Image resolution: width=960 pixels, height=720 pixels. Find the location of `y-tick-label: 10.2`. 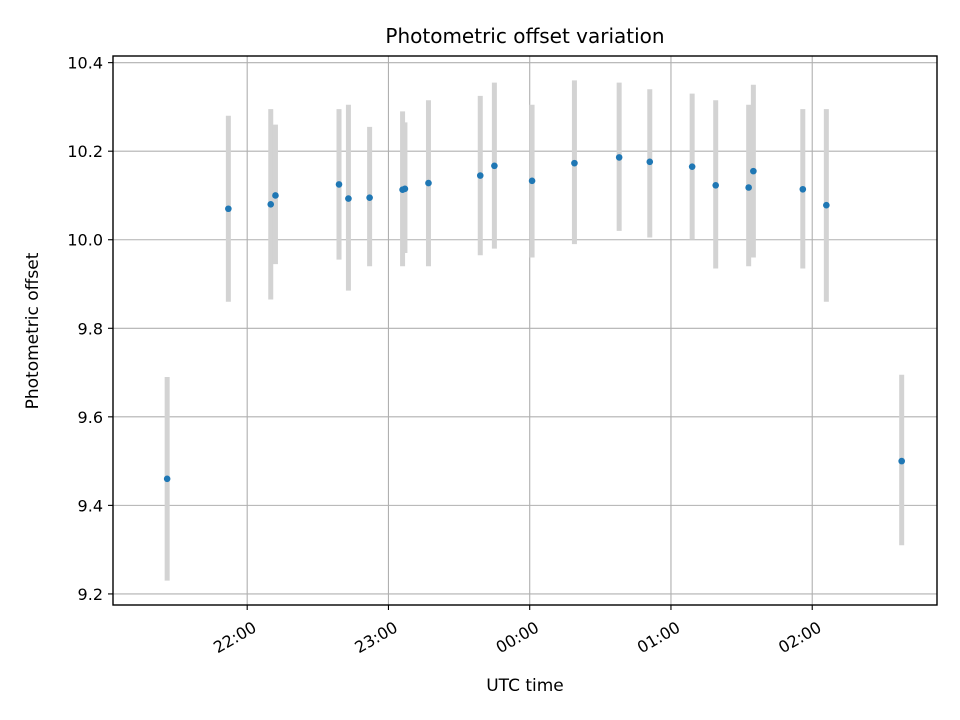

y-tick-label: 10.2 is located at coordinates (85, 151).